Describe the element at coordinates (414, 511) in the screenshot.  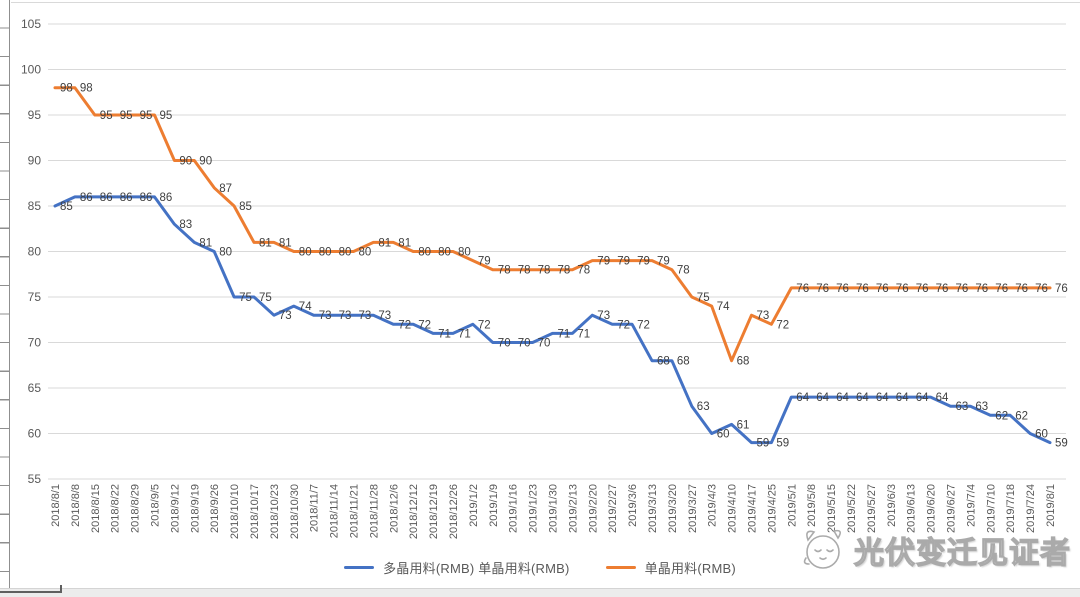
I see `x-axis-tick-label: 2018/12/12` at that location.